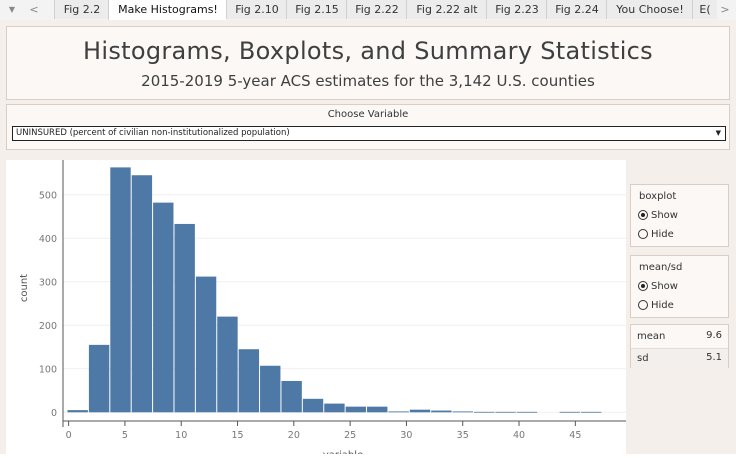 Image resolution: width=736 pixels, height=458 pixels. What do you see at coordinates (343, 452) in the screenshot?
I see `x-axis-label: variable` at bounding box center [343, 452].